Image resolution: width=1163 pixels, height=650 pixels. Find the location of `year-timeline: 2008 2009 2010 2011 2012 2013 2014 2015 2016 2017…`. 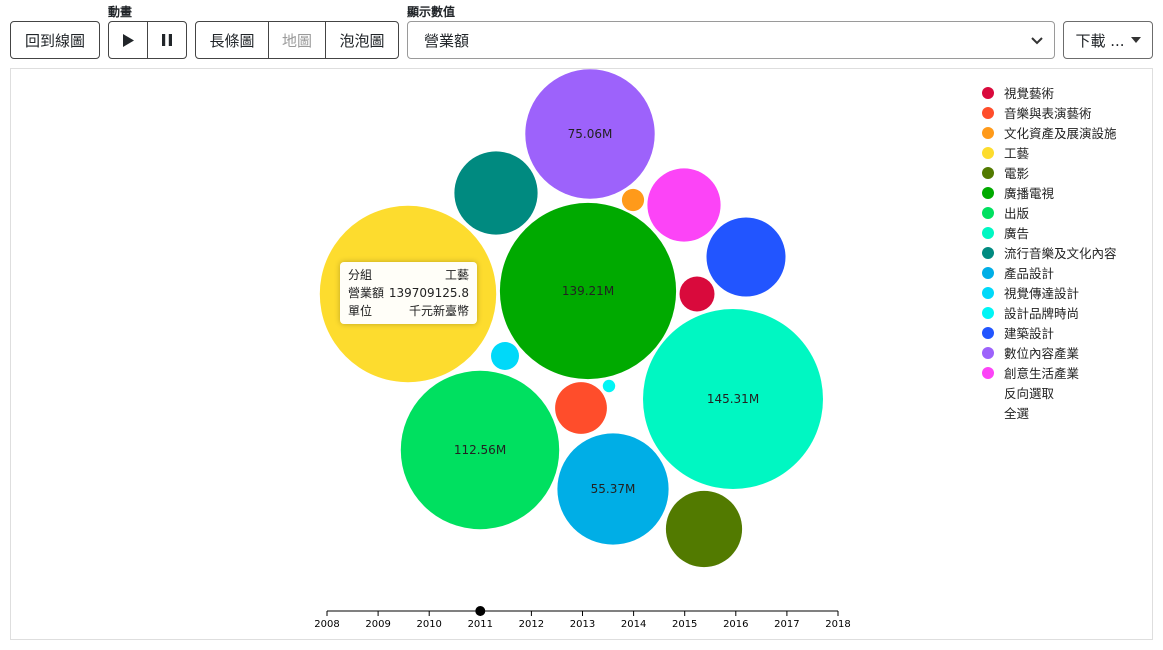

year-timeline: 2008 2009 2010 2011 2012 2013 2014 2015 2016 2017… is located at coordinates (582, 618).